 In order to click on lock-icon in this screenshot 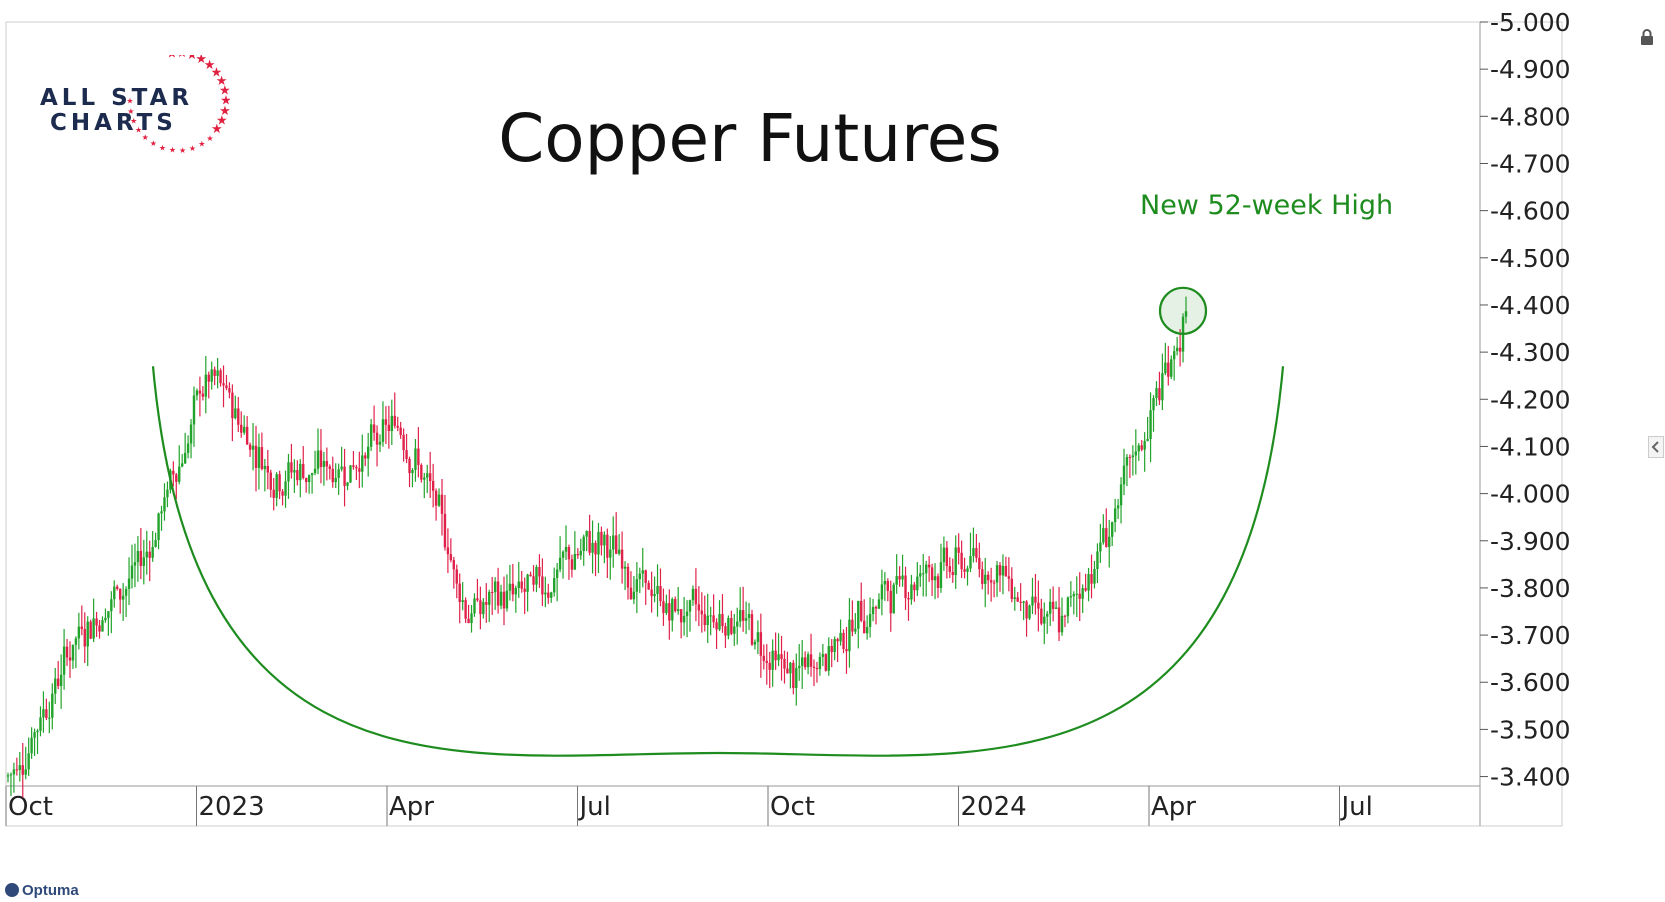, I will do `click(1647, 37)`.